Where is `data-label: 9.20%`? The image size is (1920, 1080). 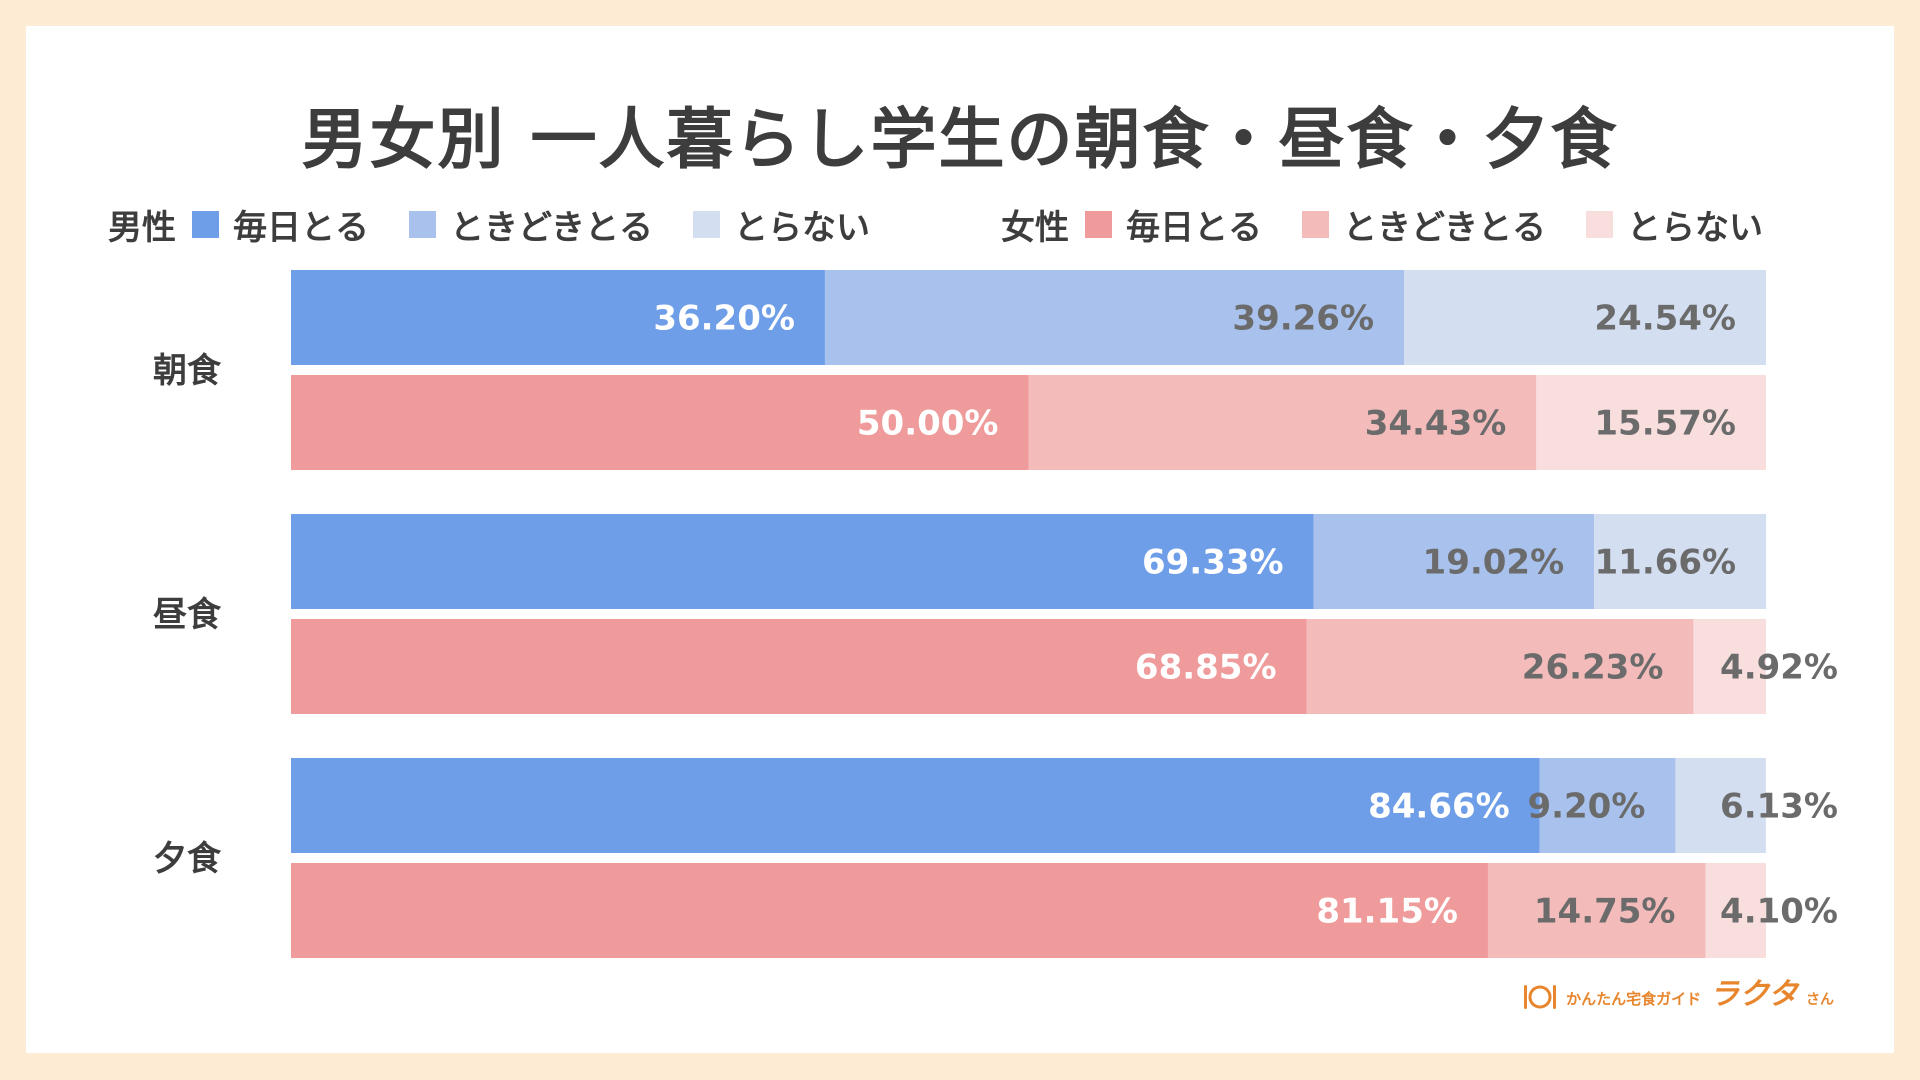
data-label: 9.20% is located at coordinates (1586, 807).